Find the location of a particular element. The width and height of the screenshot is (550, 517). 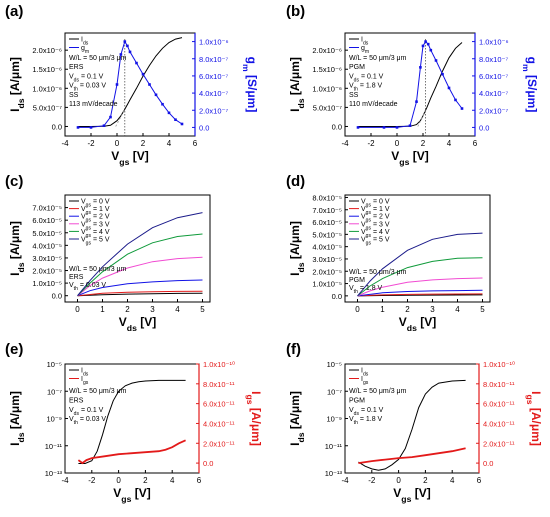

y-tick-label: 1.5x10⁻⁶ is located at coordinates (327, 69).